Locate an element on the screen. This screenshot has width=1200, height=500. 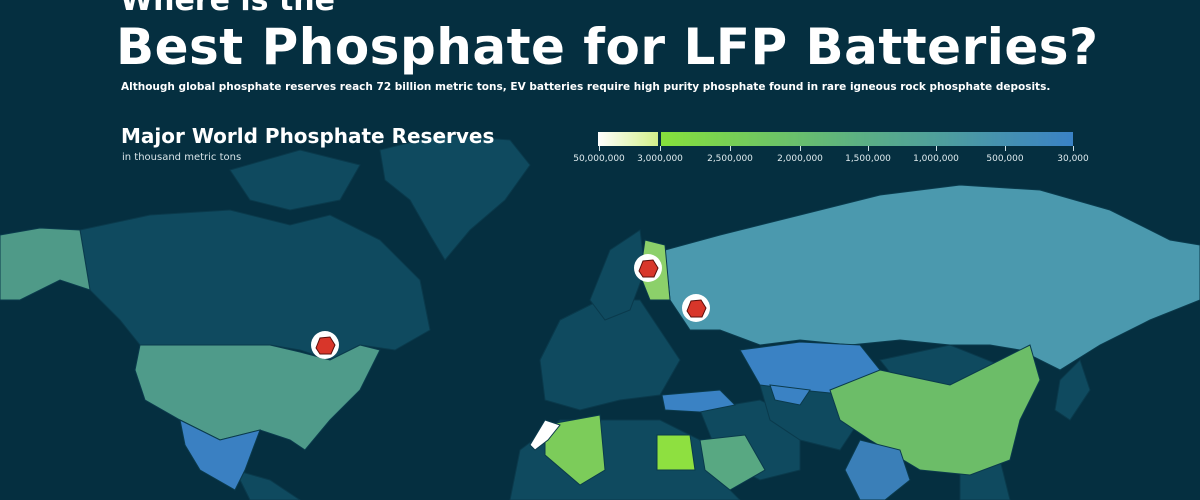
page-title: Best Phosphate for LFP Batteries? is located at coordinates (607, 47).